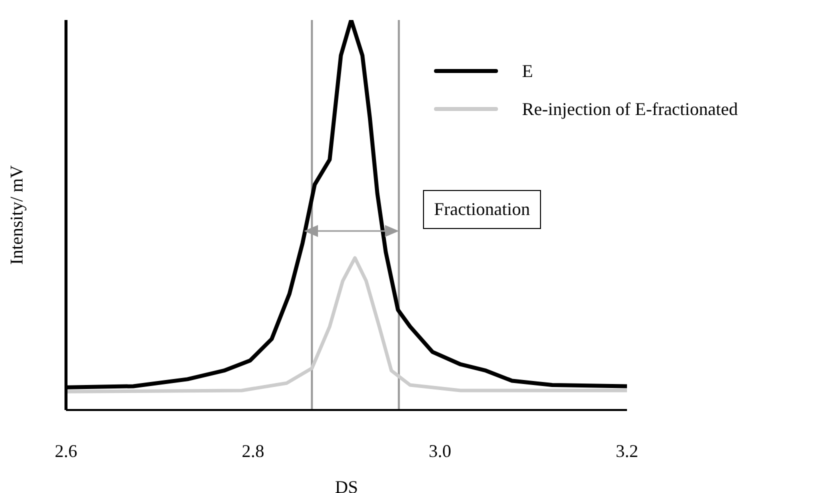 This screenshot has height=493, width=839. What do you see at coordinates (16, 215) in the screenshot?
I see `y-axis-title: Intensity/ mV` at bounding box center [16, 215].